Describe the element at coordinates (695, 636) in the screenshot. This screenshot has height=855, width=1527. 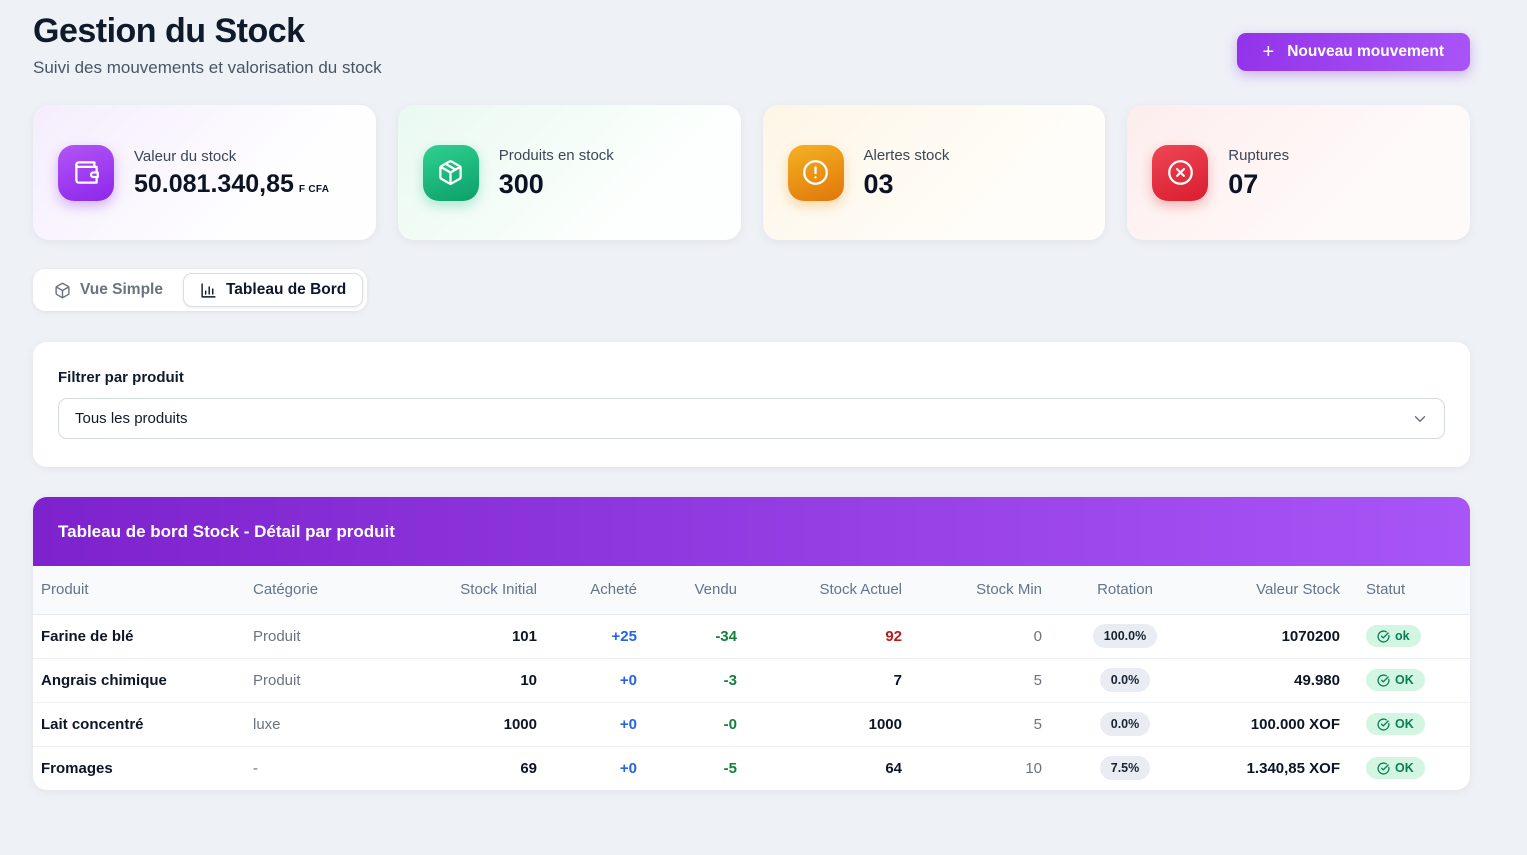
I see `cell-vendu: -34` at that location.